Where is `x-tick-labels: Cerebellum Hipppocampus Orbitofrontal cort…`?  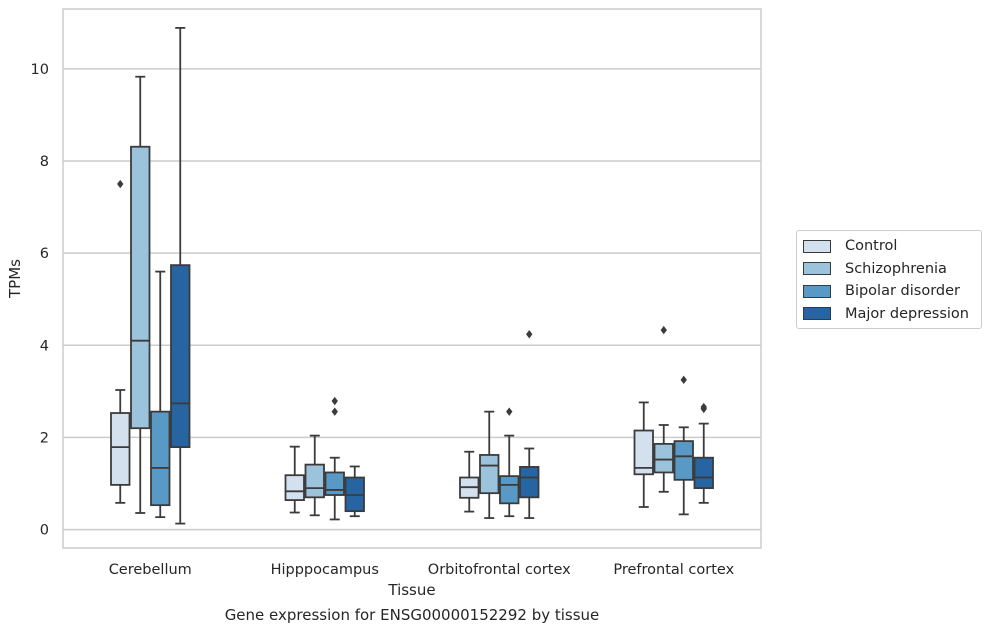 x-tick-labels: Cerebellum Hipppocampus Orbitofrontal cort… is located at coordinates (422, 570).